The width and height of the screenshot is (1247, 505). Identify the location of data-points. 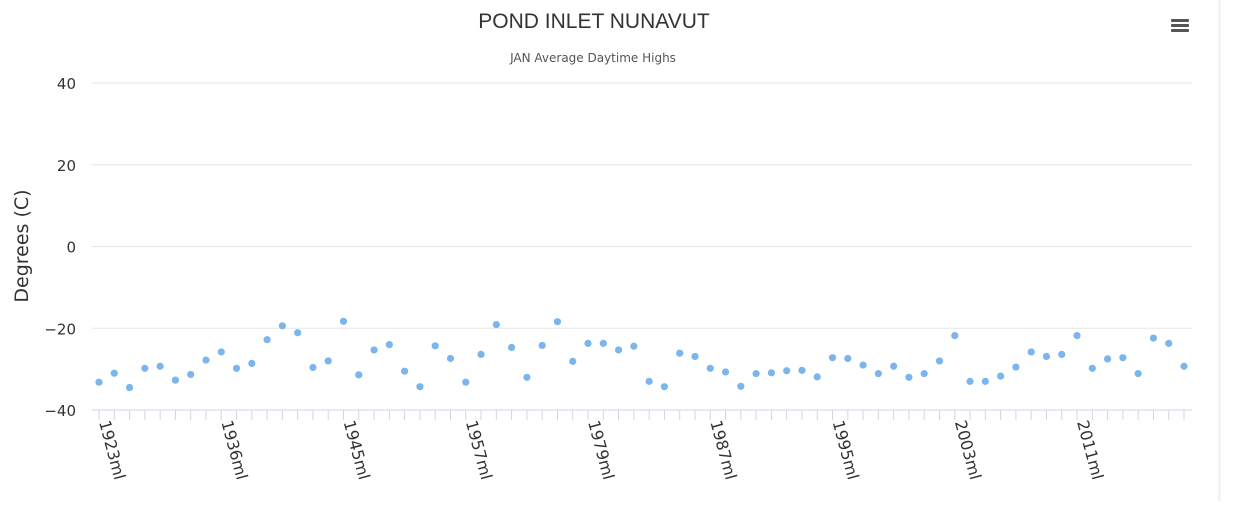
(641, 354).